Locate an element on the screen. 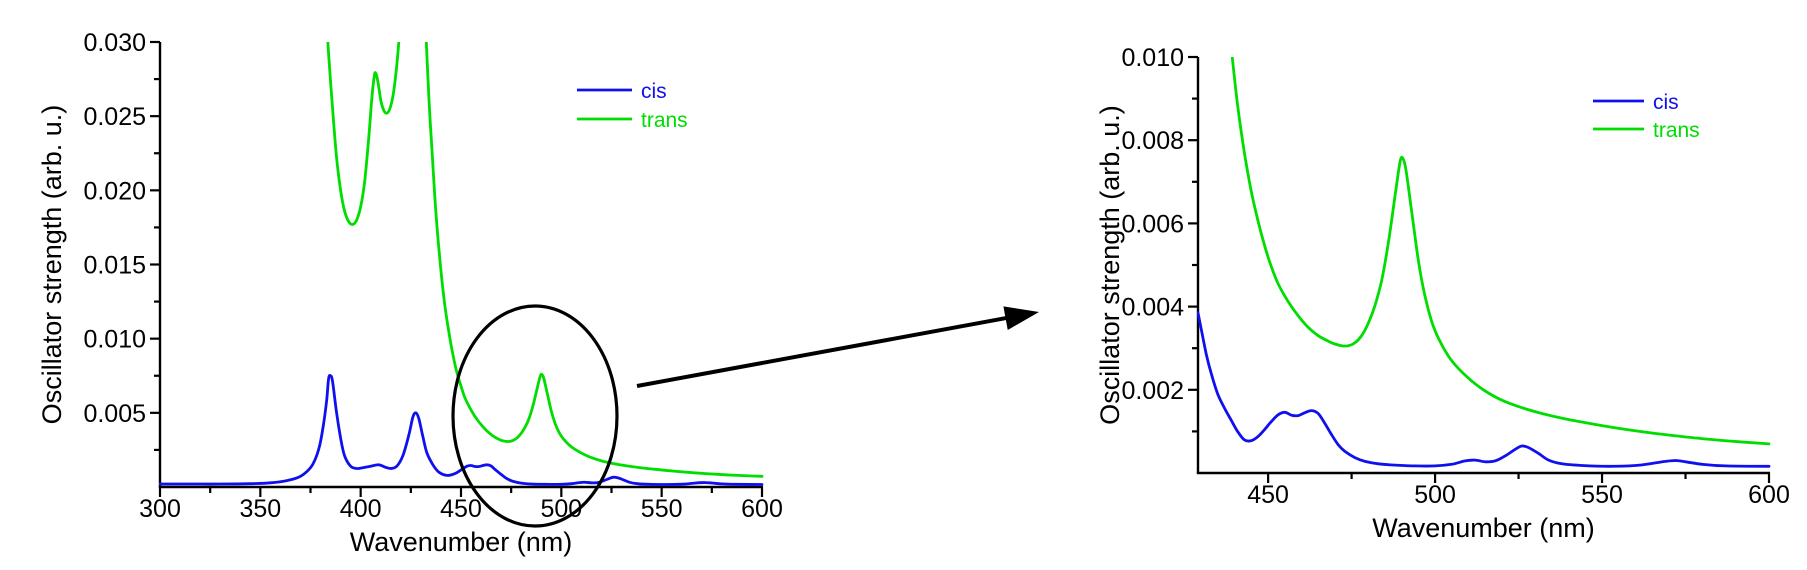 The image size is (1807, 570). x-tick-label: 300 is located at coordinates (160, 509).